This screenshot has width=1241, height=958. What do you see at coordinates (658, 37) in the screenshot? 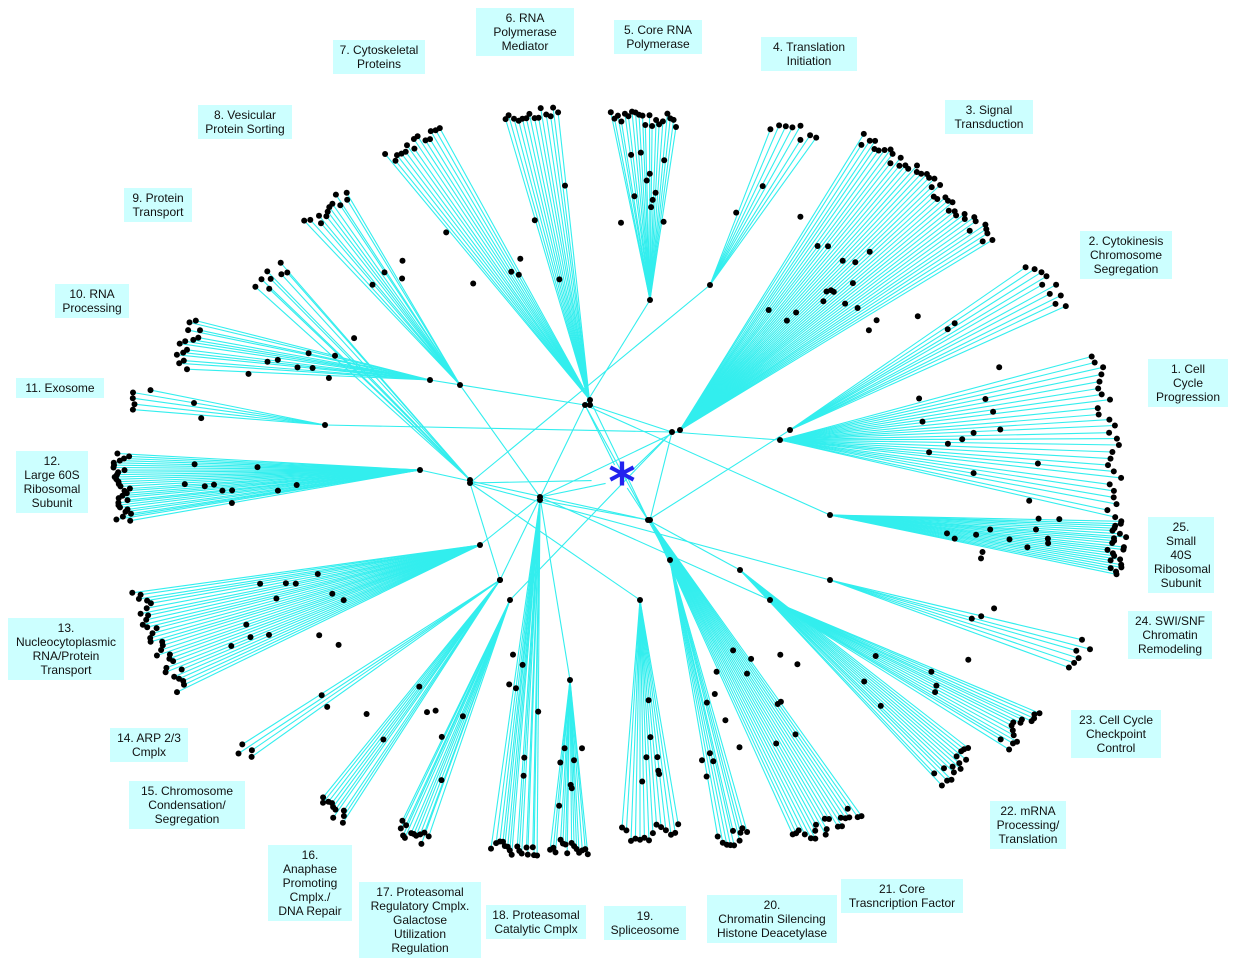
I see `cluster-label-5: 5. Core RNA Polymerase` at bounding box center [658, 37].